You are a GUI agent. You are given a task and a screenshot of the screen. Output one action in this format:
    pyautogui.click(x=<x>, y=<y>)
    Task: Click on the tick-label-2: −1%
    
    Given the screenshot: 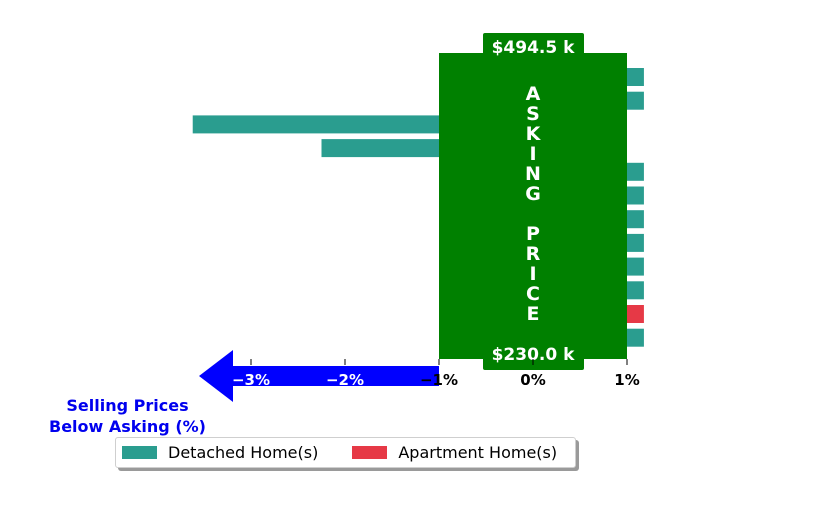 What is the action you would take?
    pyautogui.click(x=439, y=380)
    